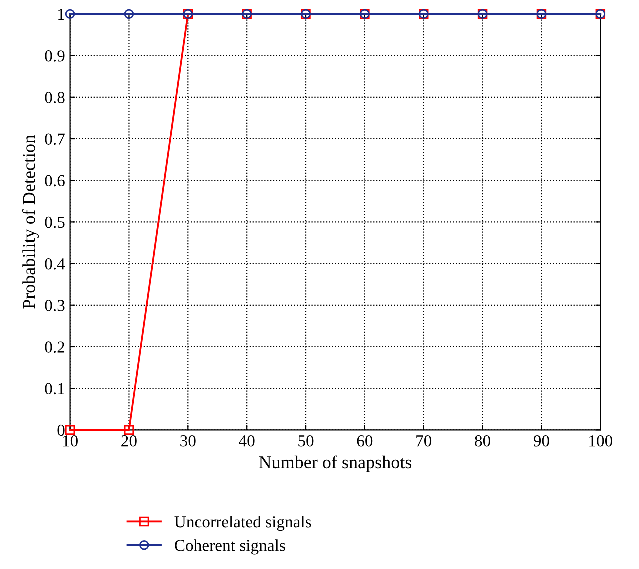 Image resolution: width=639 pixels, height=569 pixels. I want to click on x-tick-label: 10, so click(70, 441).